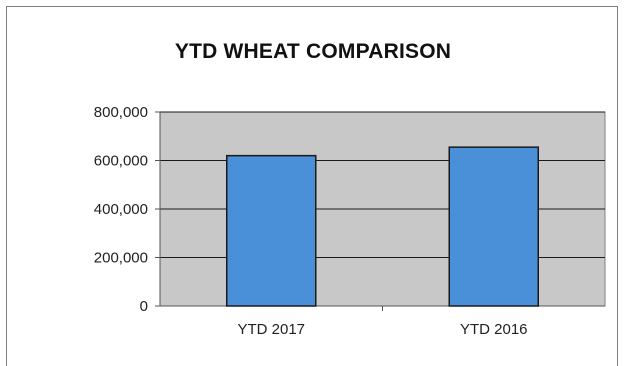 The image size is (627, 366). What do you see at coordinates (121, 112) in the screenshot?
I see `y-tick-label: 800,000` at bounding box center [121, 112].